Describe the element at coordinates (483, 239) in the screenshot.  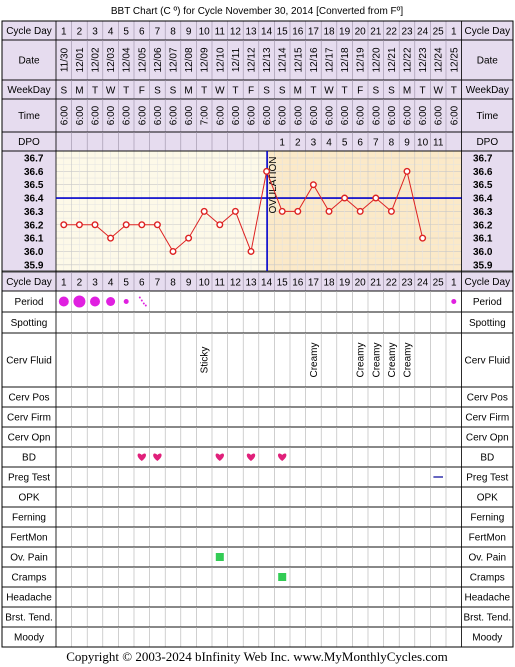
I see `y-tick-right: 36.1` at that location.